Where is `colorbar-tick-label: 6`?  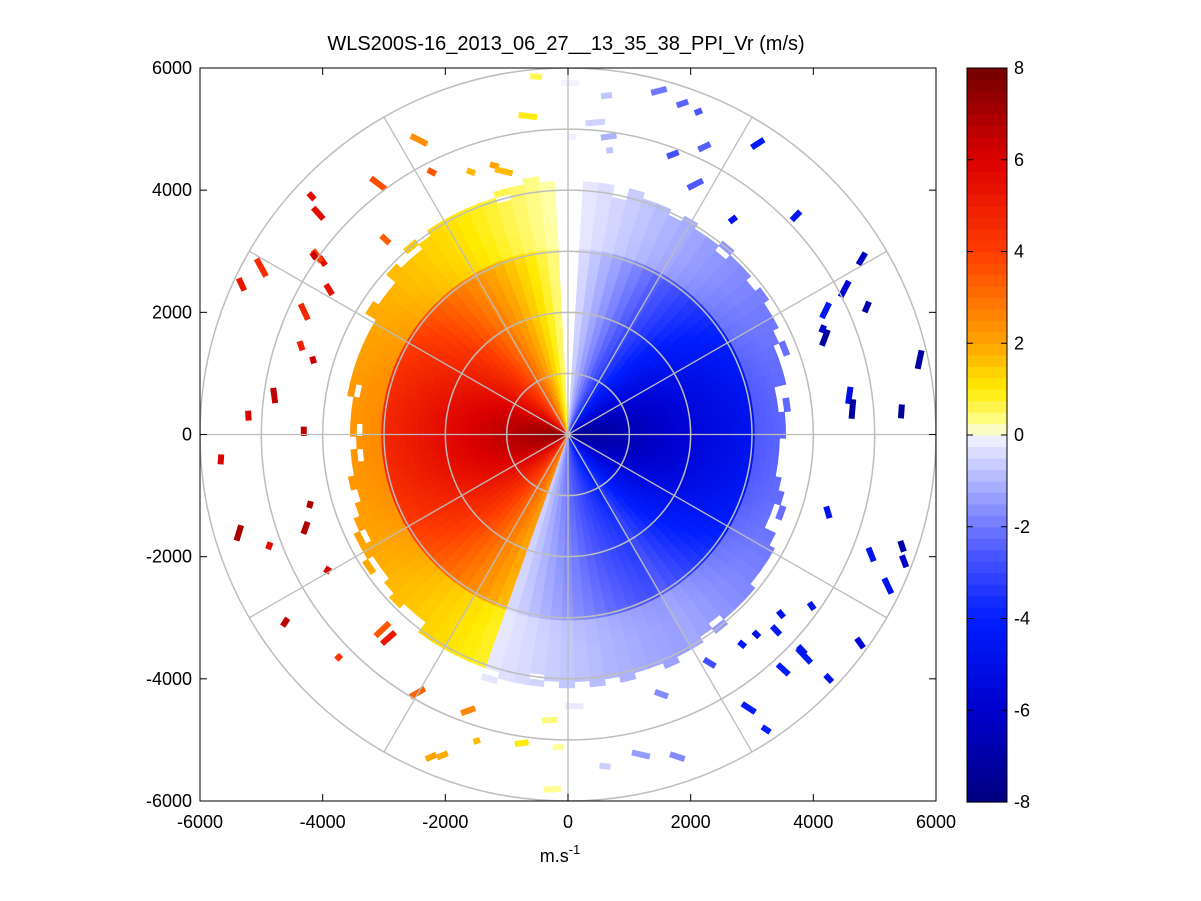
colorbar-tick-label: 6 is located at coordinates (1019, 160).